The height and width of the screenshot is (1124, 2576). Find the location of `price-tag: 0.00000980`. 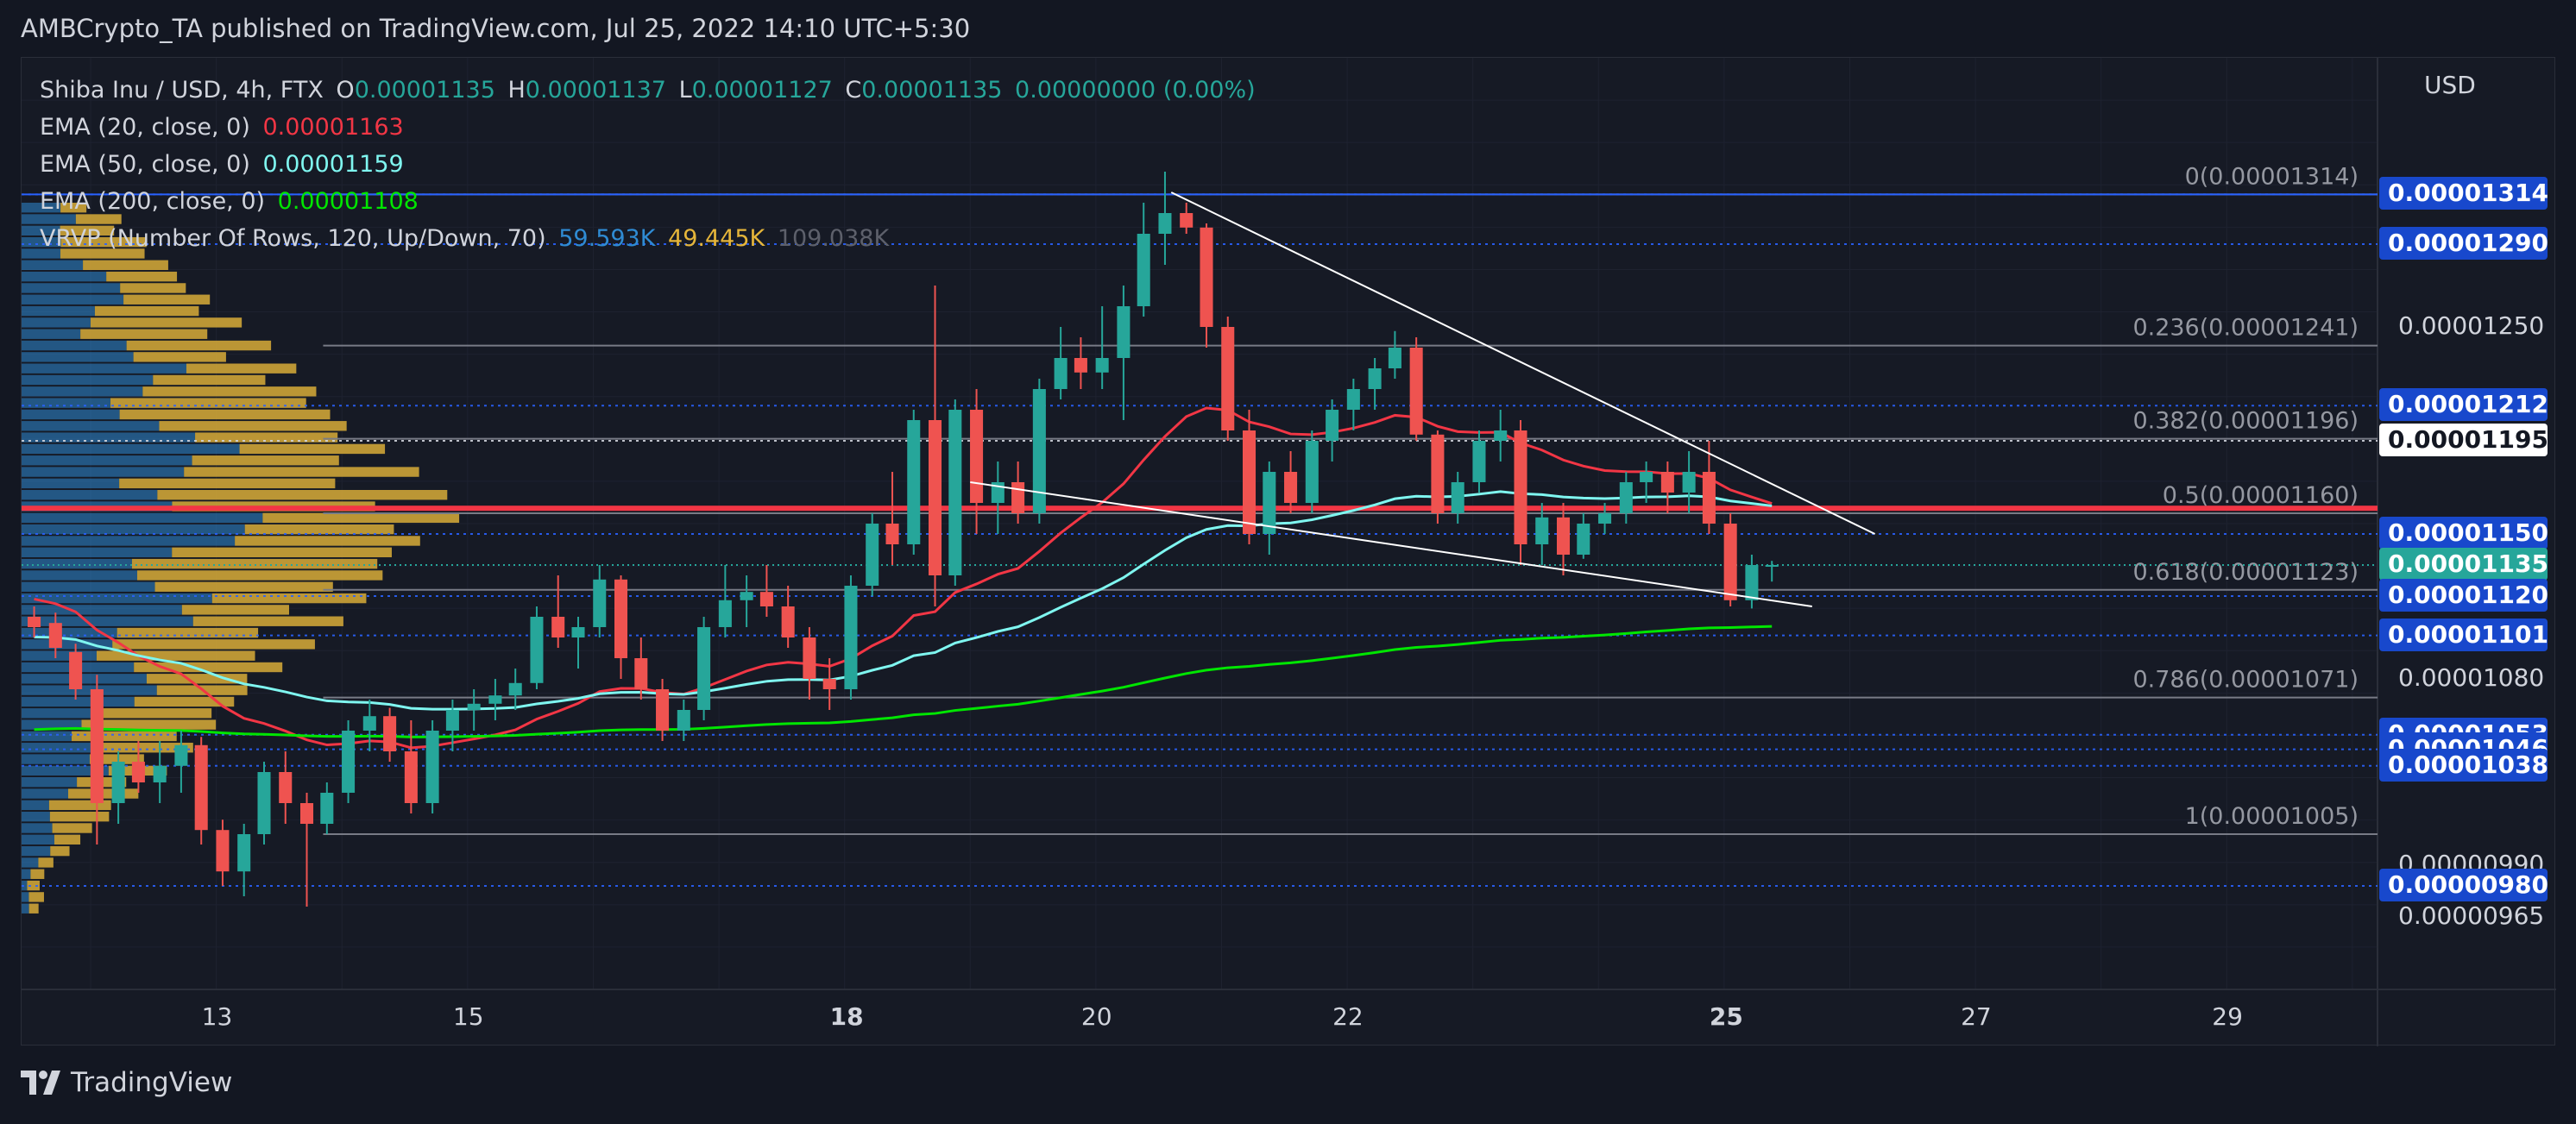

price-tag: 0.00000980 is located at coordinates (2463, 885).